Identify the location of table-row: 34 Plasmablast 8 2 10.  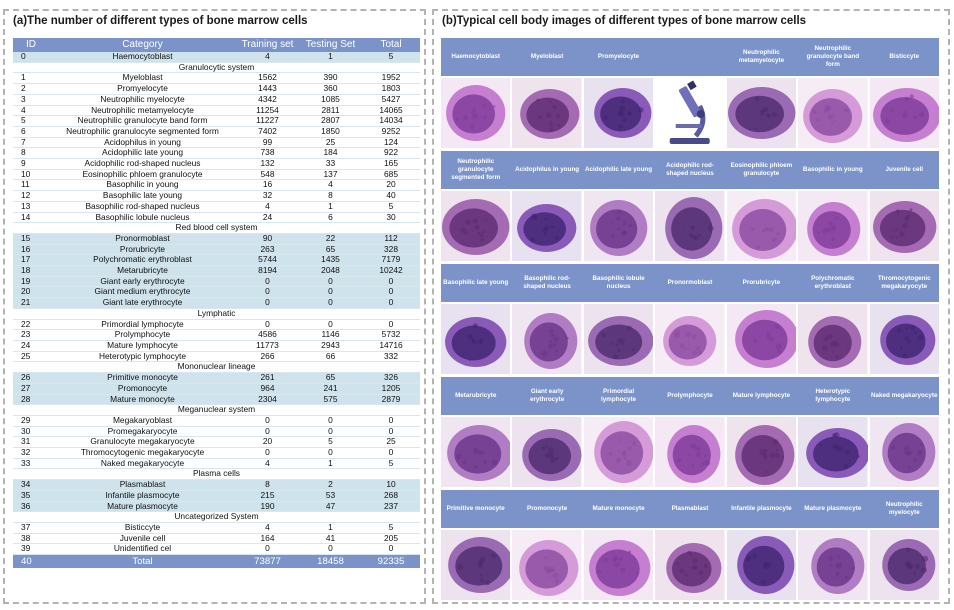
(216, 485).